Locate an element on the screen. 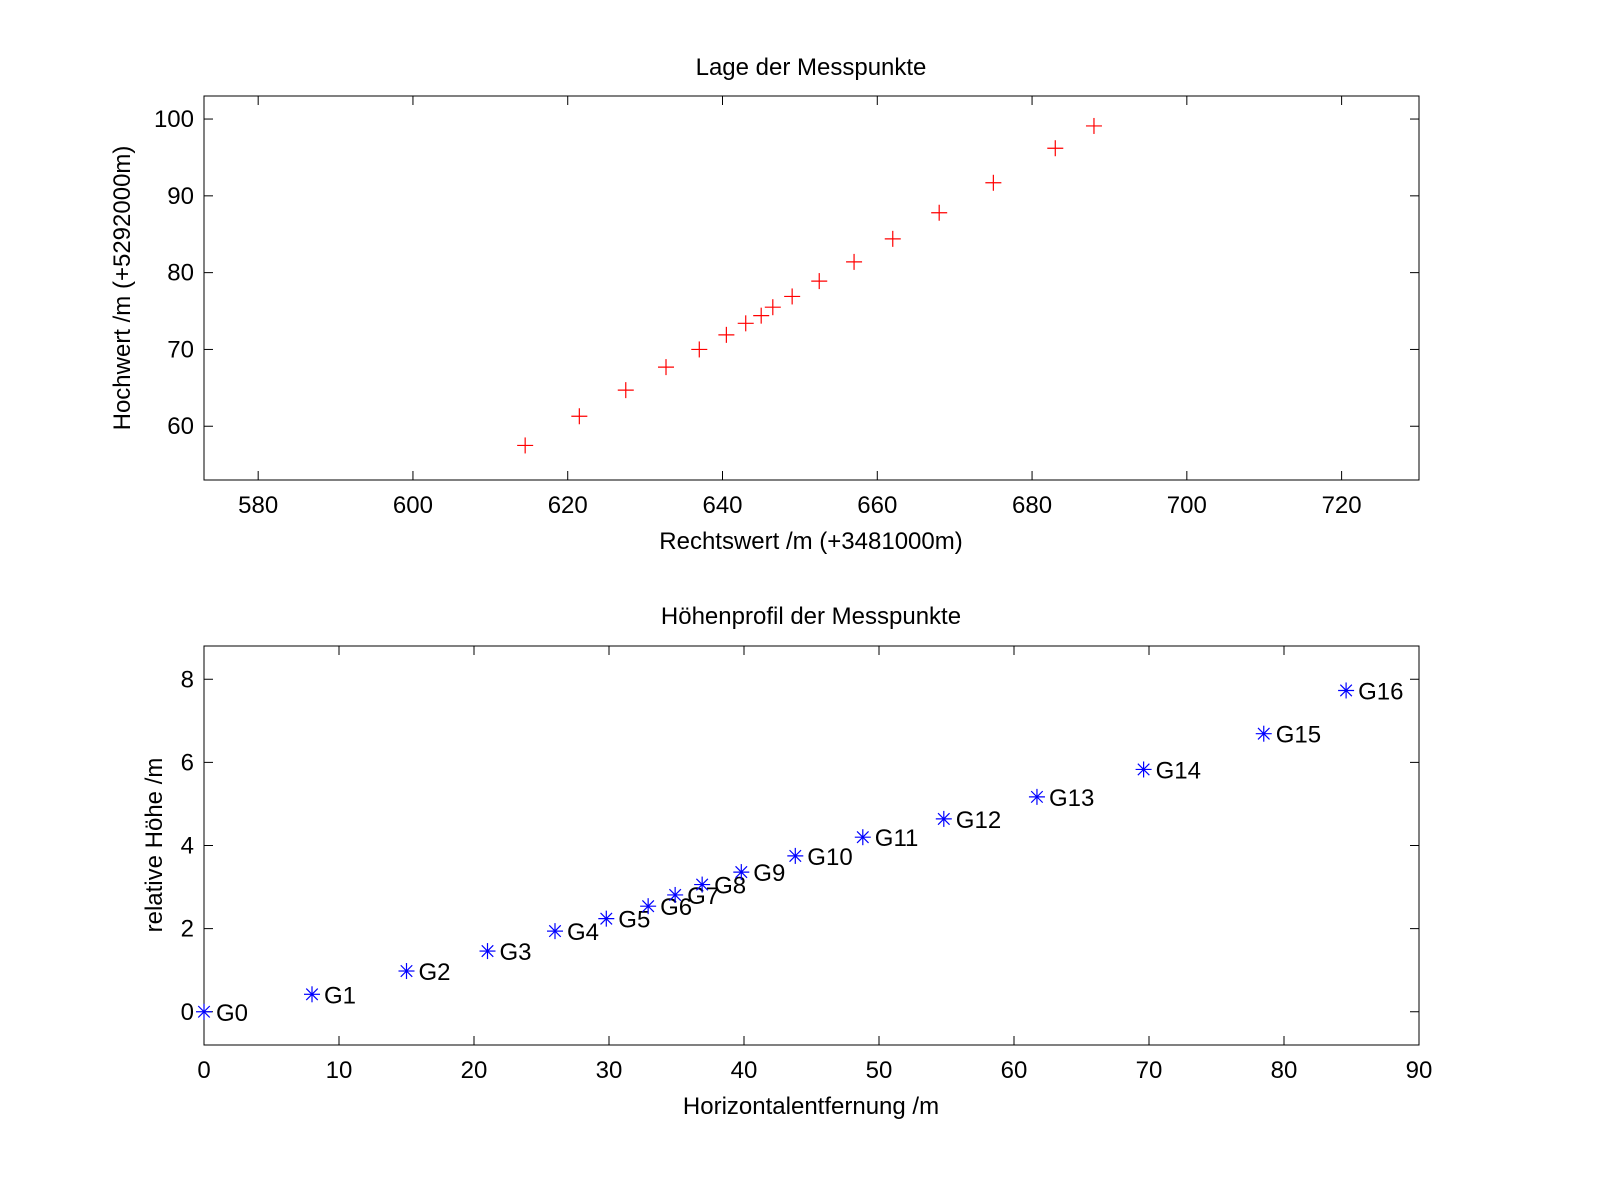 This screenshot has height=1200, width=1601. y-tick-label: 6 is located at coordinates (187, 762).